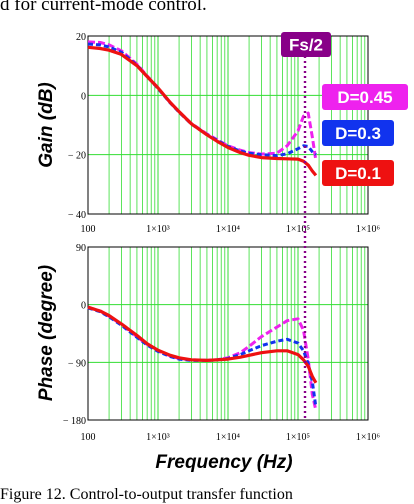  What do you see at coordinates (46, 333) in the screenshot?
I see `y-axis-title: Phase (degree)` at bounding box center [46, 333].